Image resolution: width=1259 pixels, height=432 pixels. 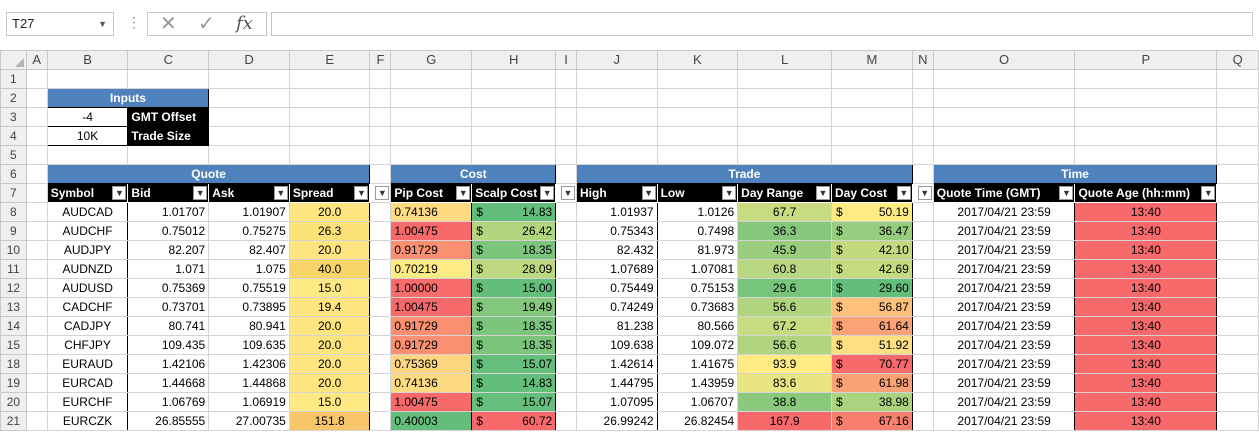 I want to click on row-header: 10, so click(x=13, y=250).